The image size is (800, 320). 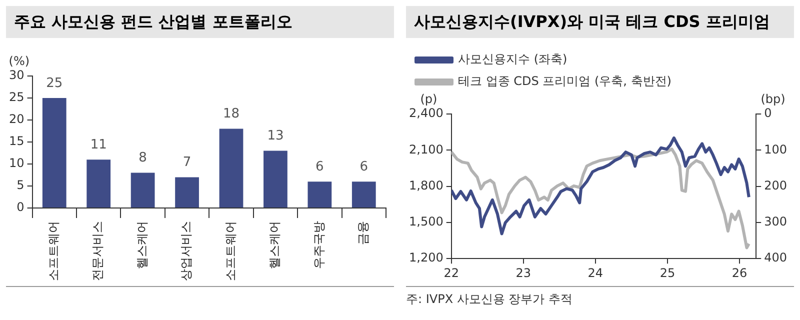 What do you see at coordinates (426, 185) in the screenshot?
I see `y-tick-label: 1,800` at bounding box center [426, 185].